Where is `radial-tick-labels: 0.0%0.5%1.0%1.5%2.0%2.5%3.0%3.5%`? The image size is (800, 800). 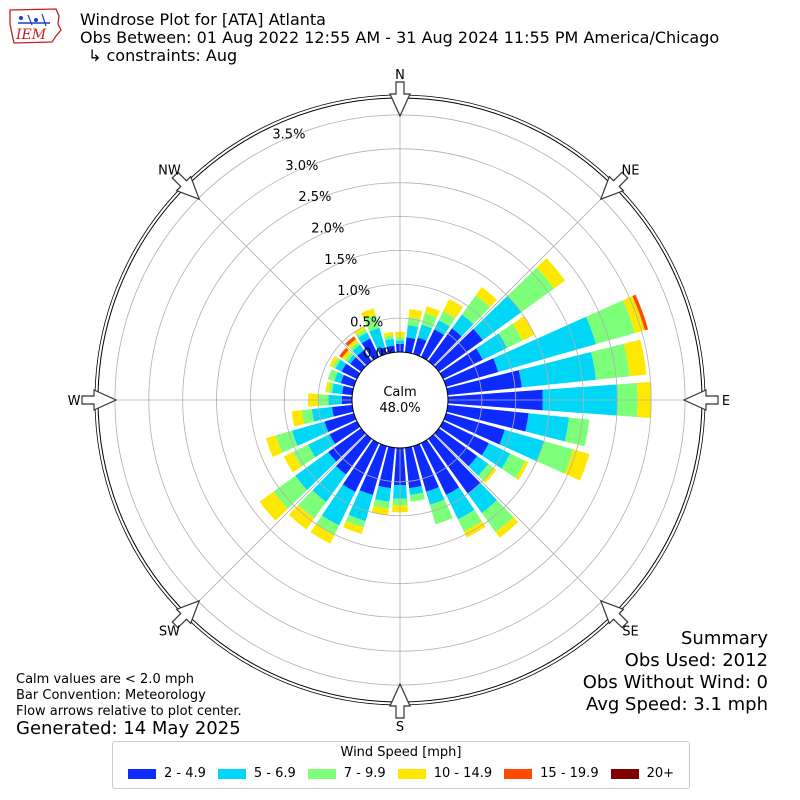 radial-tick-labels: 0.0%0.5%1.0%1.5%2.0%2.5%3.0%3.5% is located at coordinates (334, 245).